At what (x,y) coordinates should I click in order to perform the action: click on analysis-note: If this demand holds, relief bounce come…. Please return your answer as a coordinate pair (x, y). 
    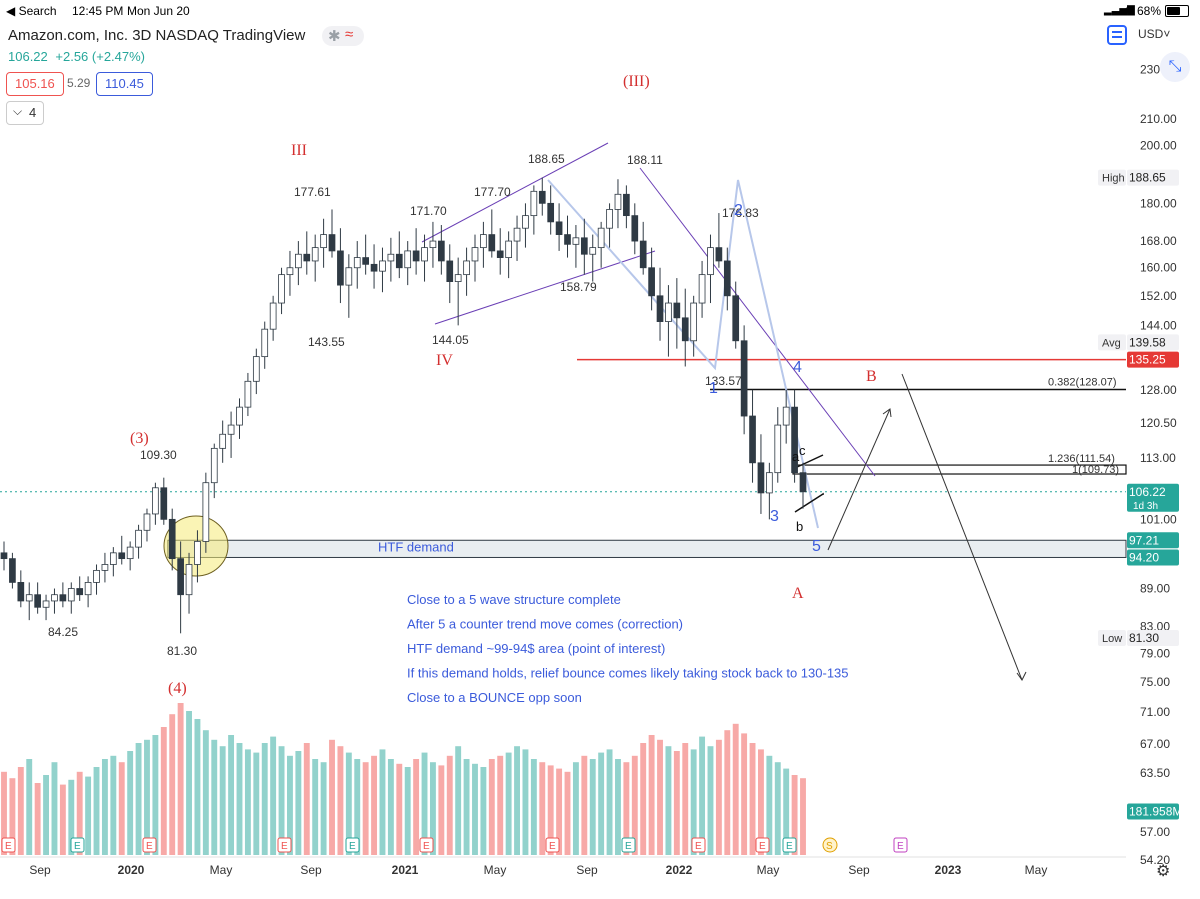
    Looking at the image, I should click on (628, 673).